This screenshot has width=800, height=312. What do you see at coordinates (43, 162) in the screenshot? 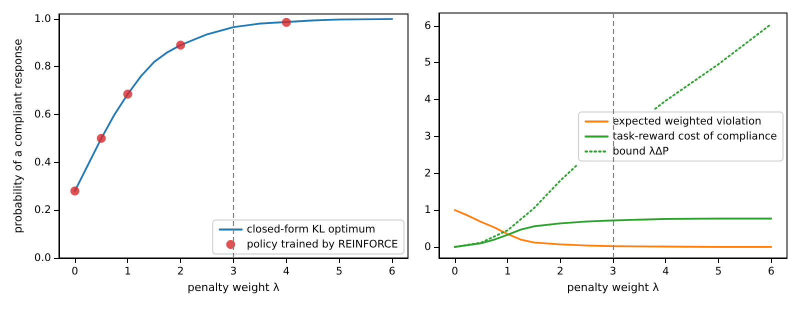
I see `y-tick-label: 0.4` at bounding box center [43, 162].